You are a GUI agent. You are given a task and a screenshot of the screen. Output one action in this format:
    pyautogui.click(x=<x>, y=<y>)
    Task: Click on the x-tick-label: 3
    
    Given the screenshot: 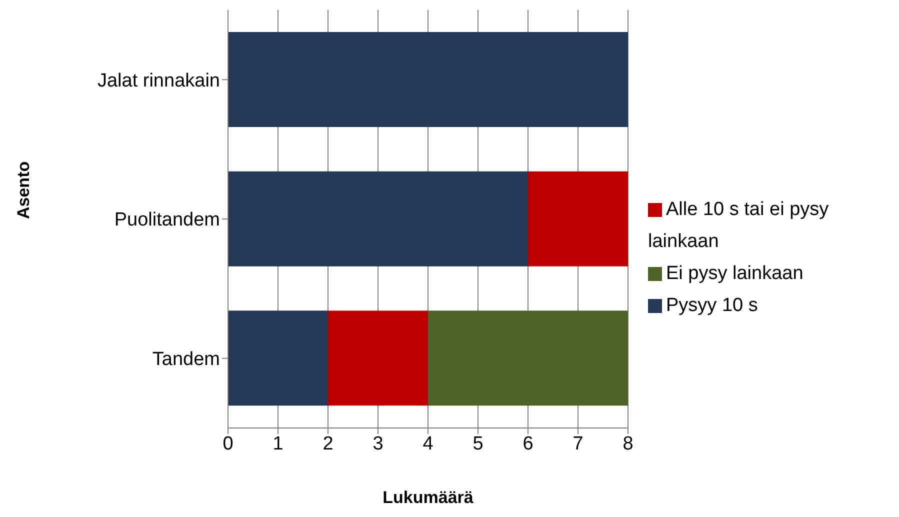 What is the action you would take?
    pyautogui.click(x=378, y=443)
    